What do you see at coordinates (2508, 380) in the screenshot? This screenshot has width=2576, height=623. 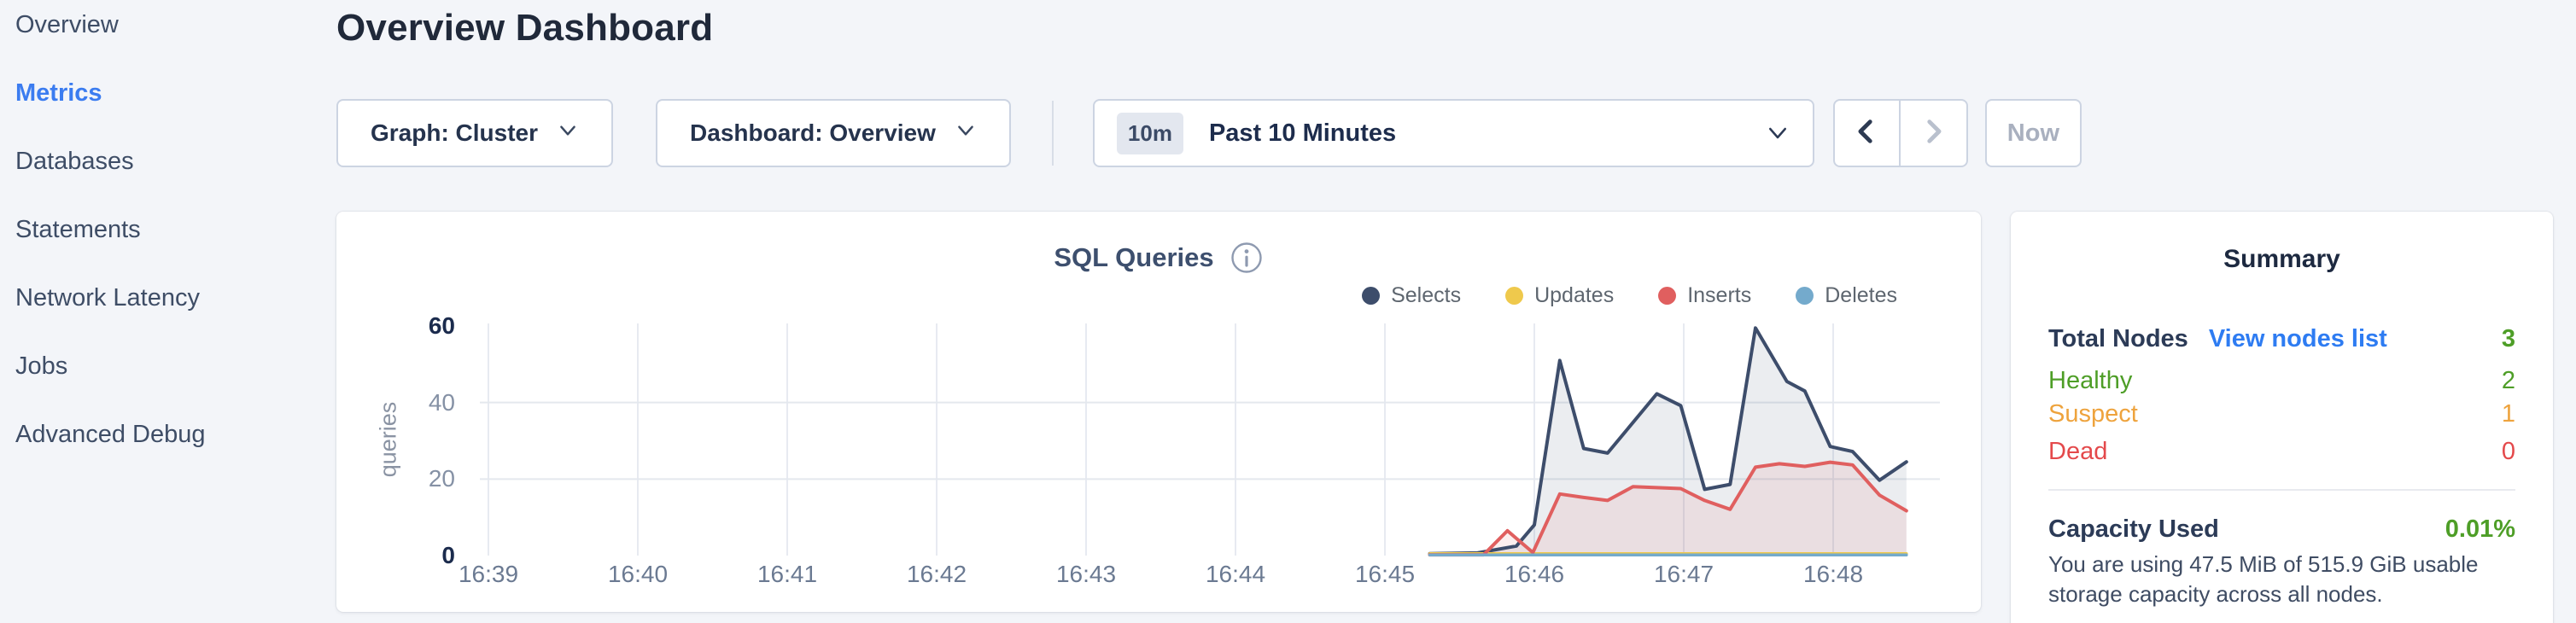 I see `status-value: 2` at bounding box center [2508, 380].